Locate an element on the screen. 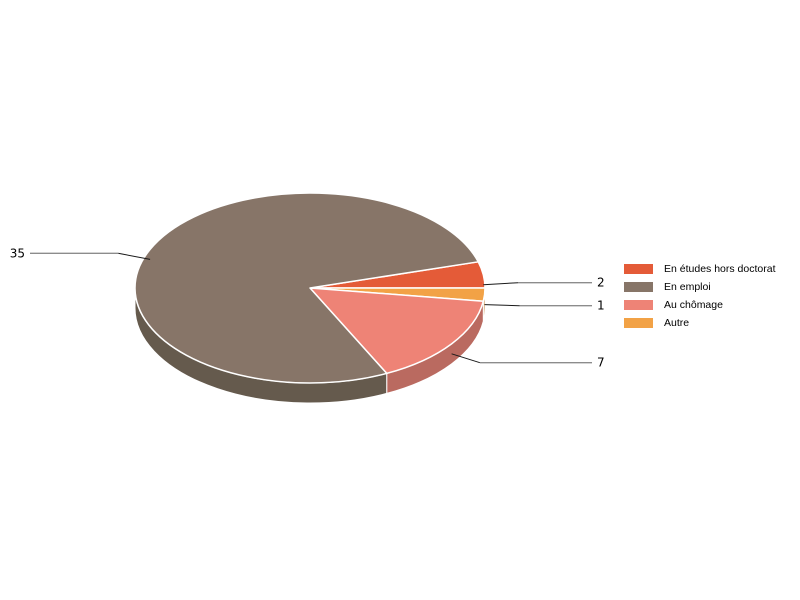  legend-item-3: En emploi is located at coordinates (700, 286).